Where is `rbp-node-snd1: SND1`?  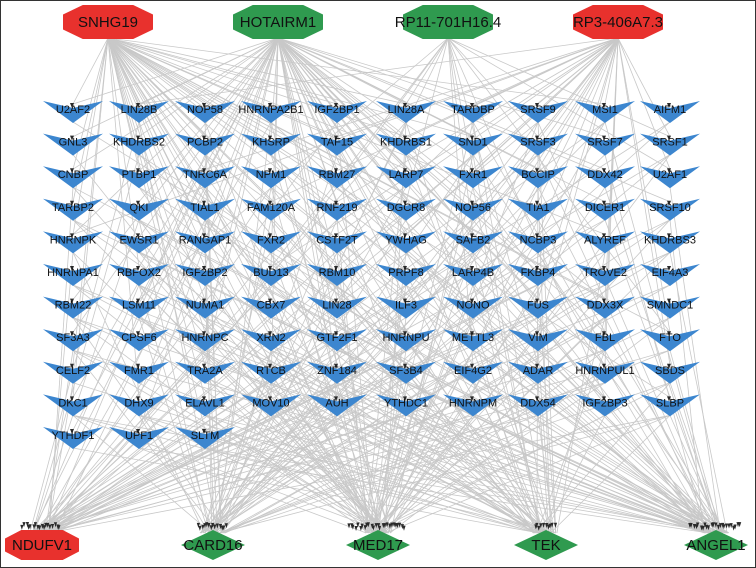 rbp-node-snd1: SND1 is located at coordinates (473, 144).